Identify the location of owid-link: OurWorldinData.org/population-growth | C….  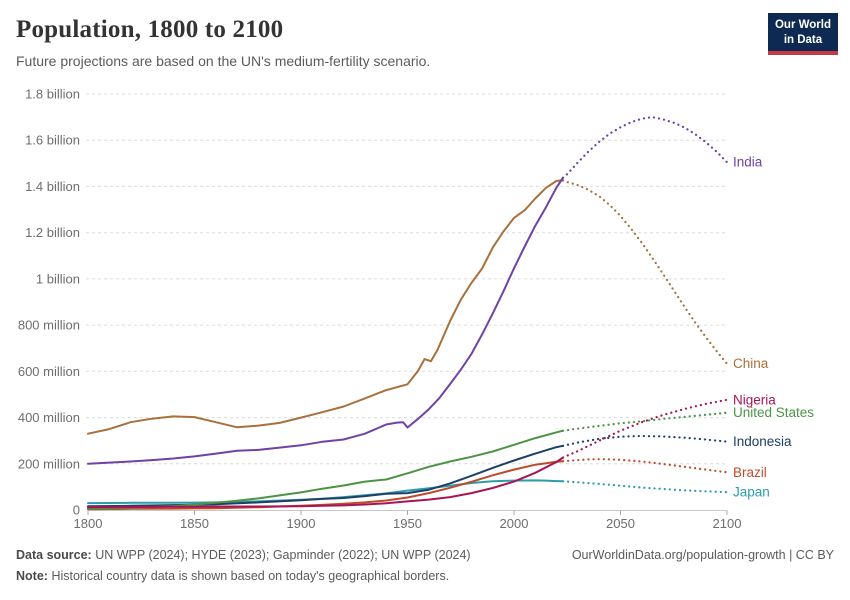
(702, 555).